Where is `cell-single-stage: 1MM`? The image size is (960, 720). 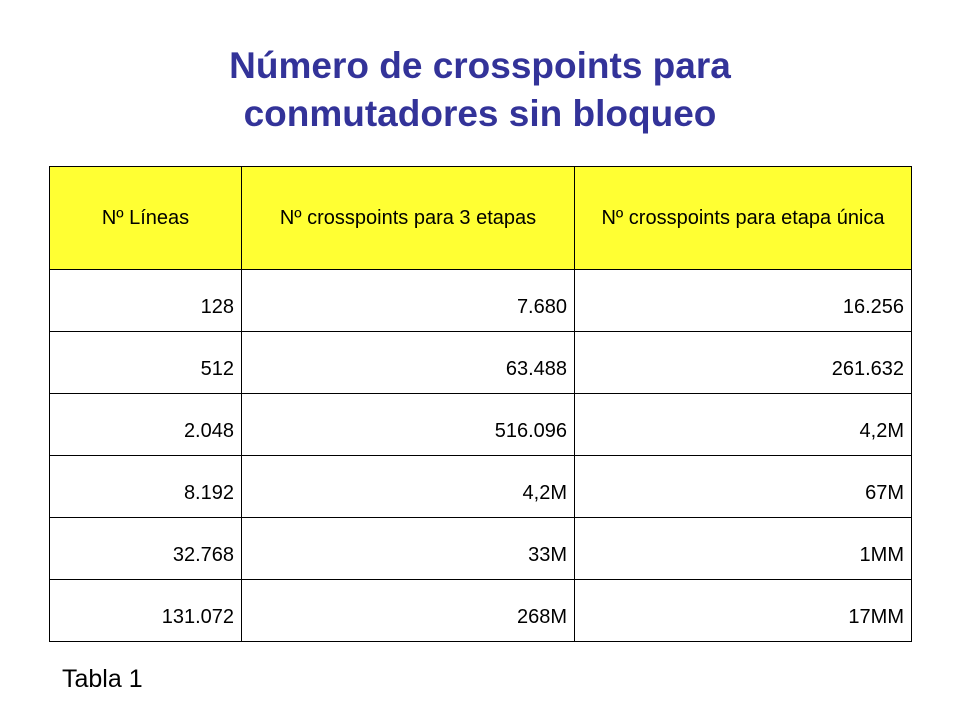
cell-single-stage: 1MM is located at coordinates (743, 548).